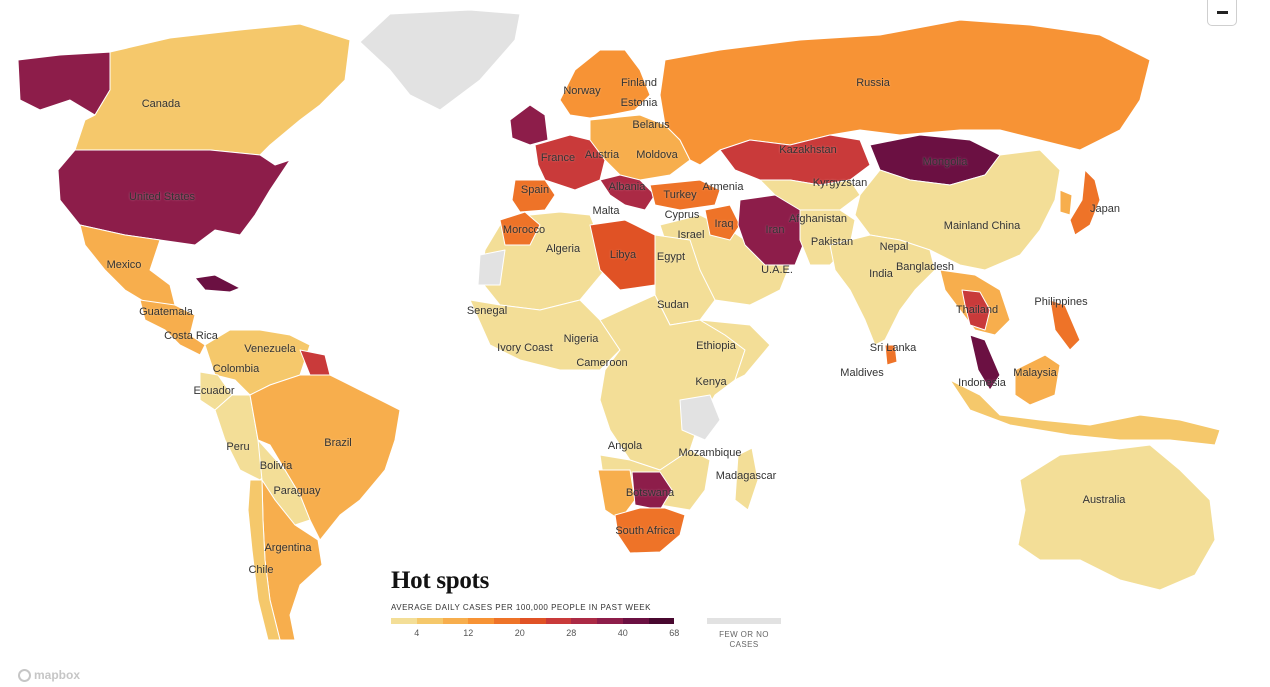  What do you see at coordinates (685, 195) in the screenshot?
I see `region-turkey` at bounding box center [685, 195].